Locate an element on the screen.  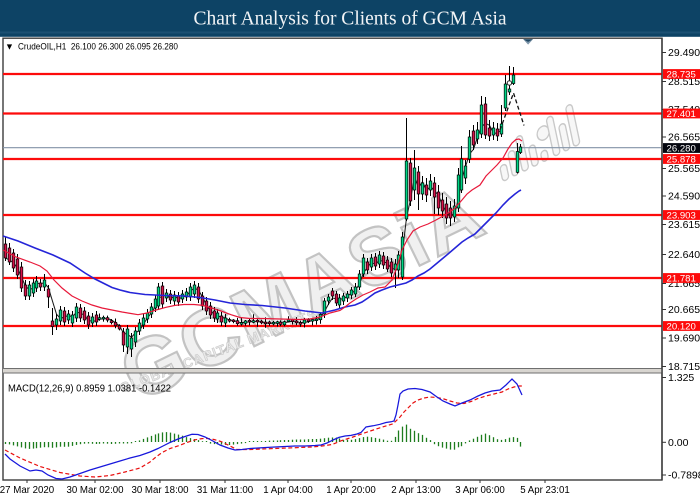
svg-text: 23.615 is located at coordinates (684, 225).